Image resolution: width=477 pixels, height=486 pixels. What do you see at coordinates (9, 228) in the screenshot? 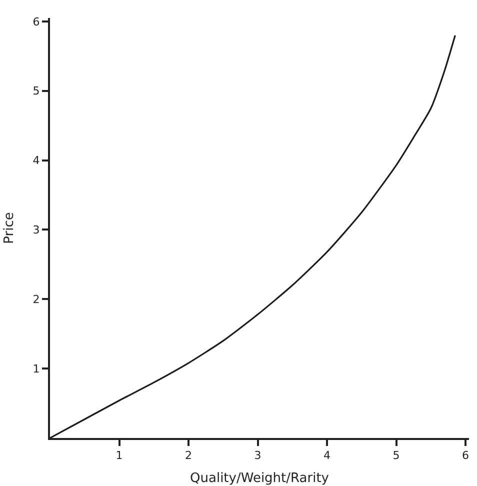
I see `y-axis-title: Price` at bounding box center [9, 228].